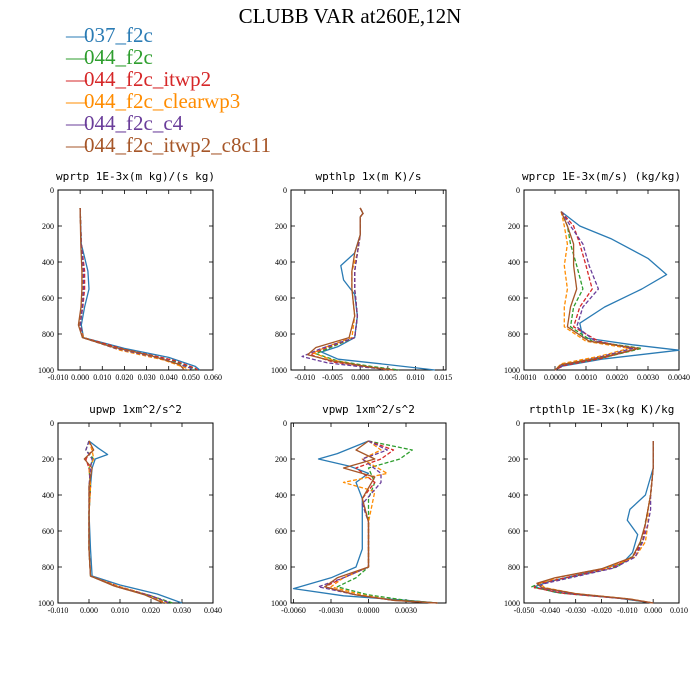 The image size is (700, 700). I want to click on page-title: CLUBB VAR at260E,12N, so click(350, 16).